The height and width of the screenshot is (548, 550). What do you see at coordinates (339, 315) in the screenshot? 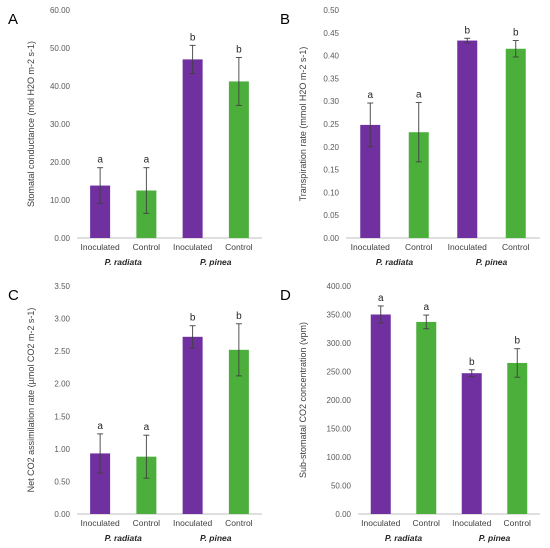
I see `y-tick-label: 350.00` at bounding box center [339, 315].